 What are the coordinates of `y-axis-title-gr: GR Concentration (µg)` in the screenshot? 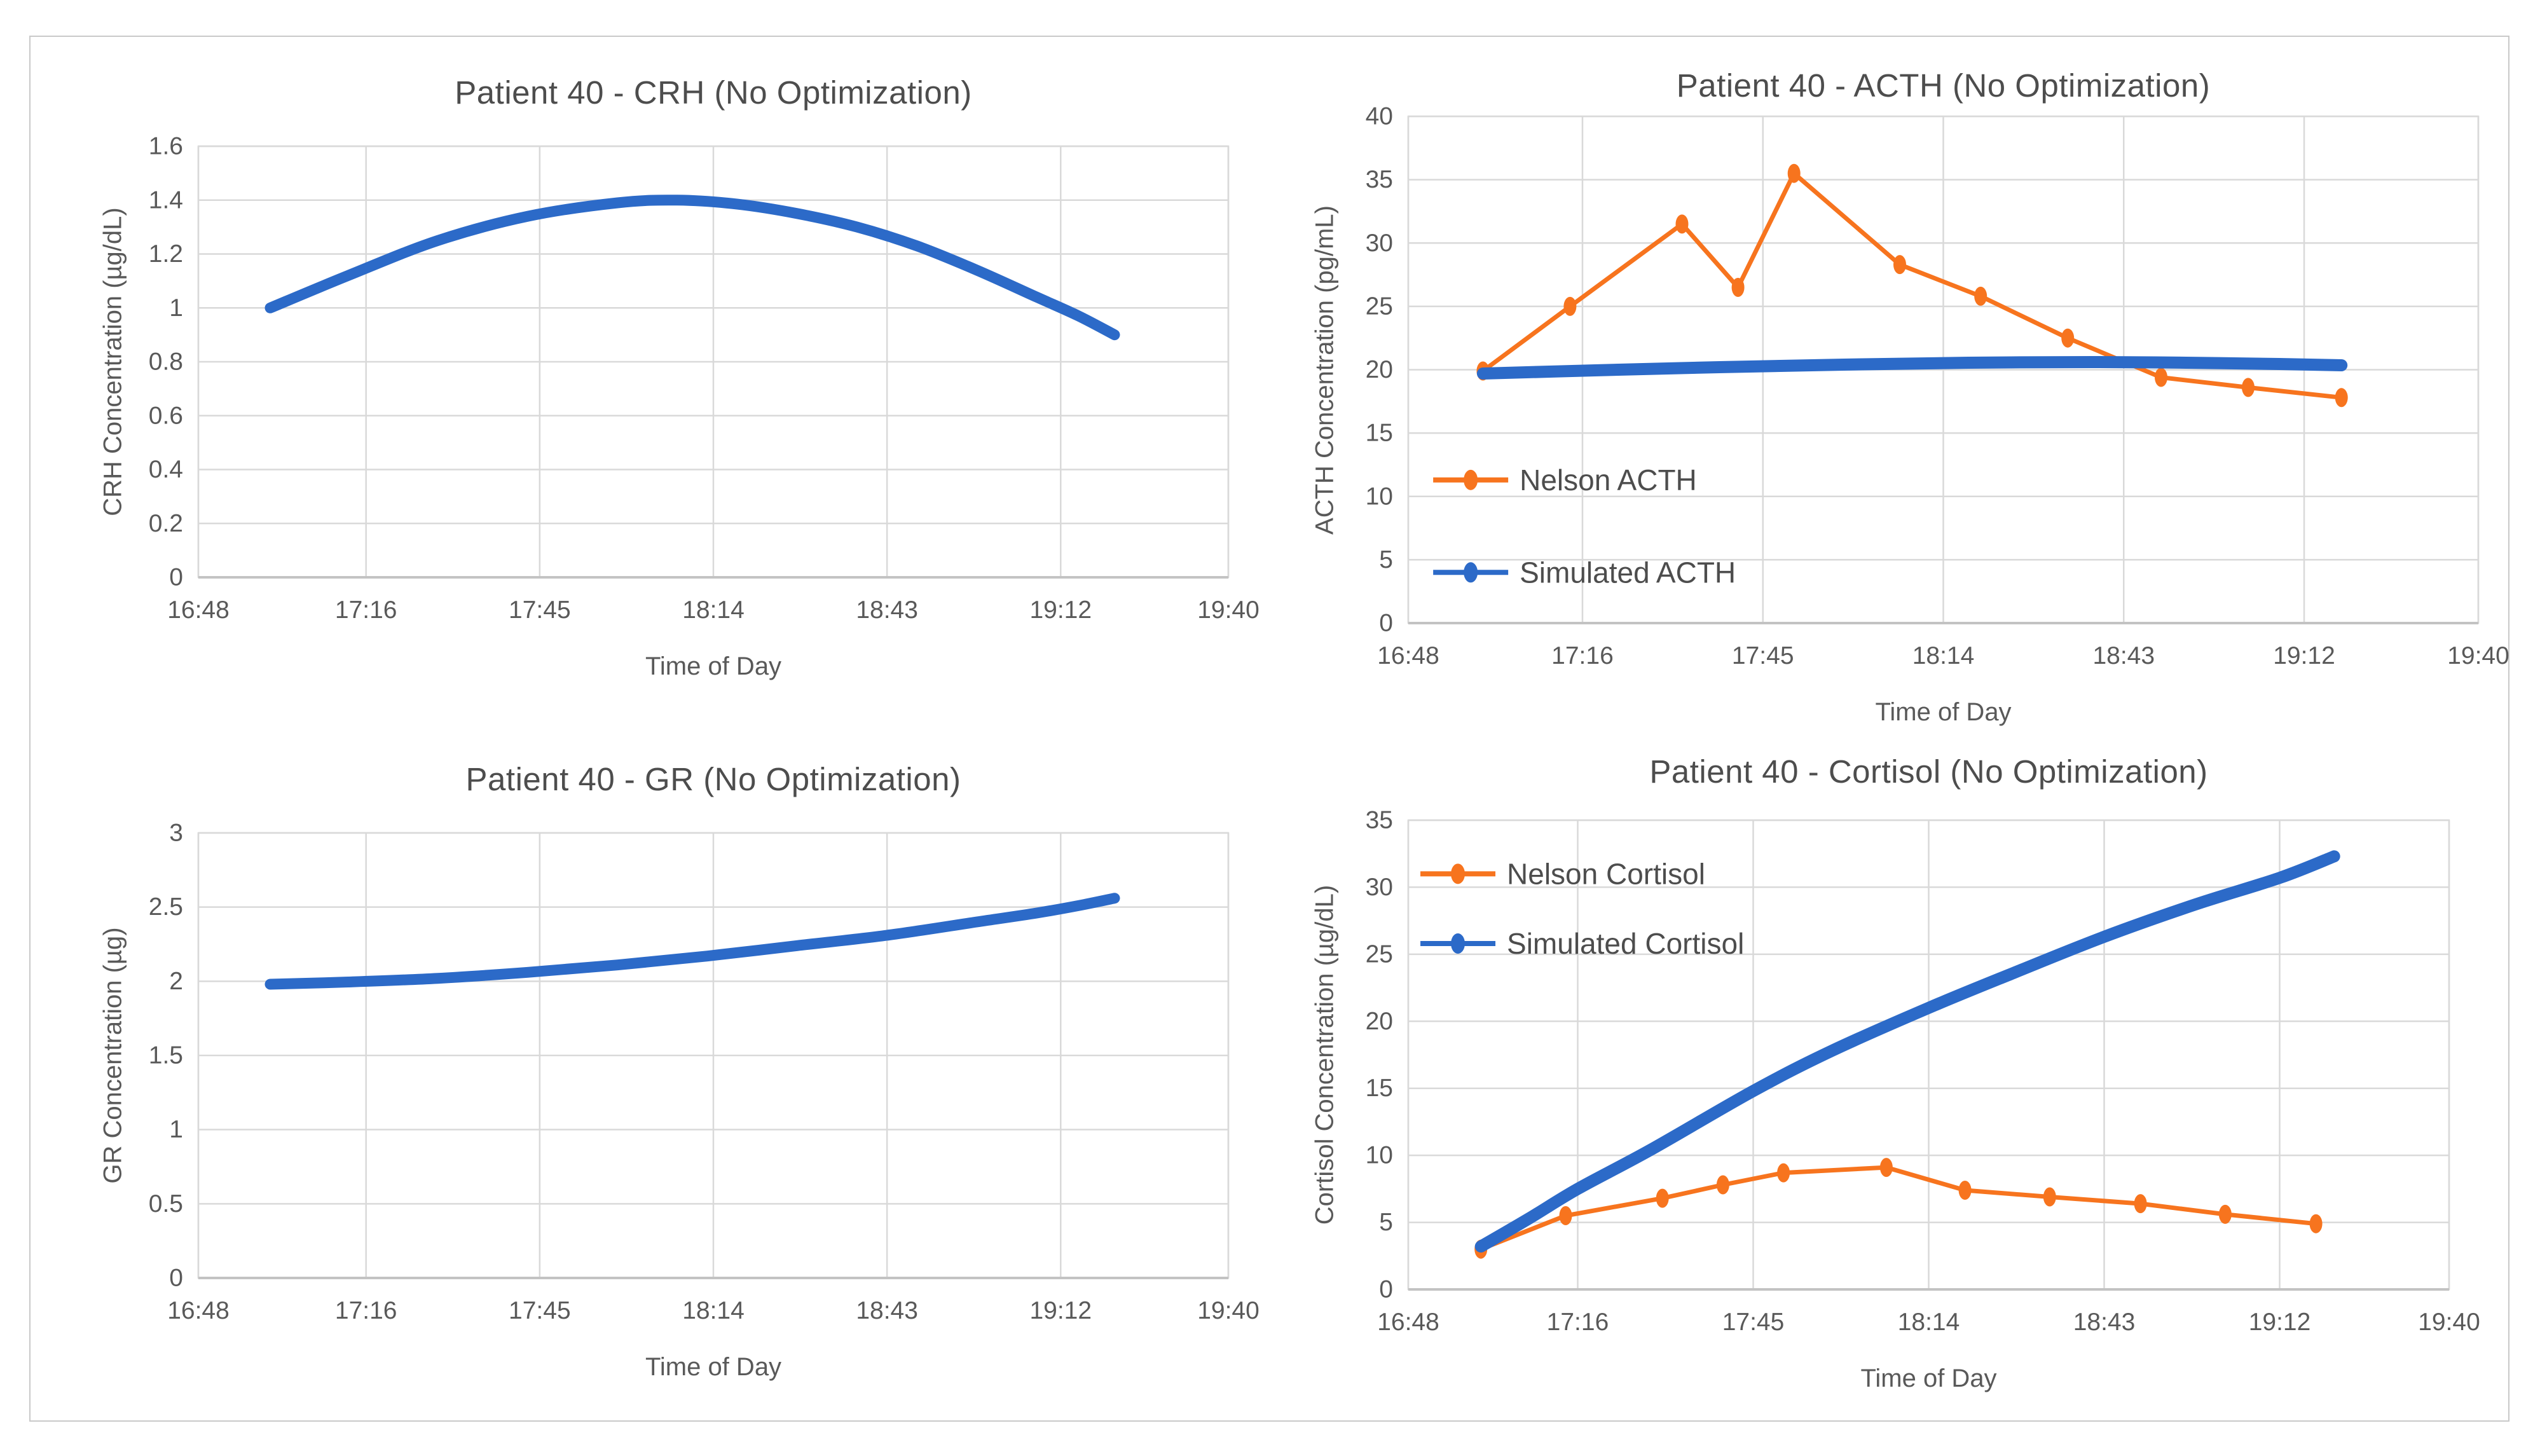 It's located at (113, 1055).